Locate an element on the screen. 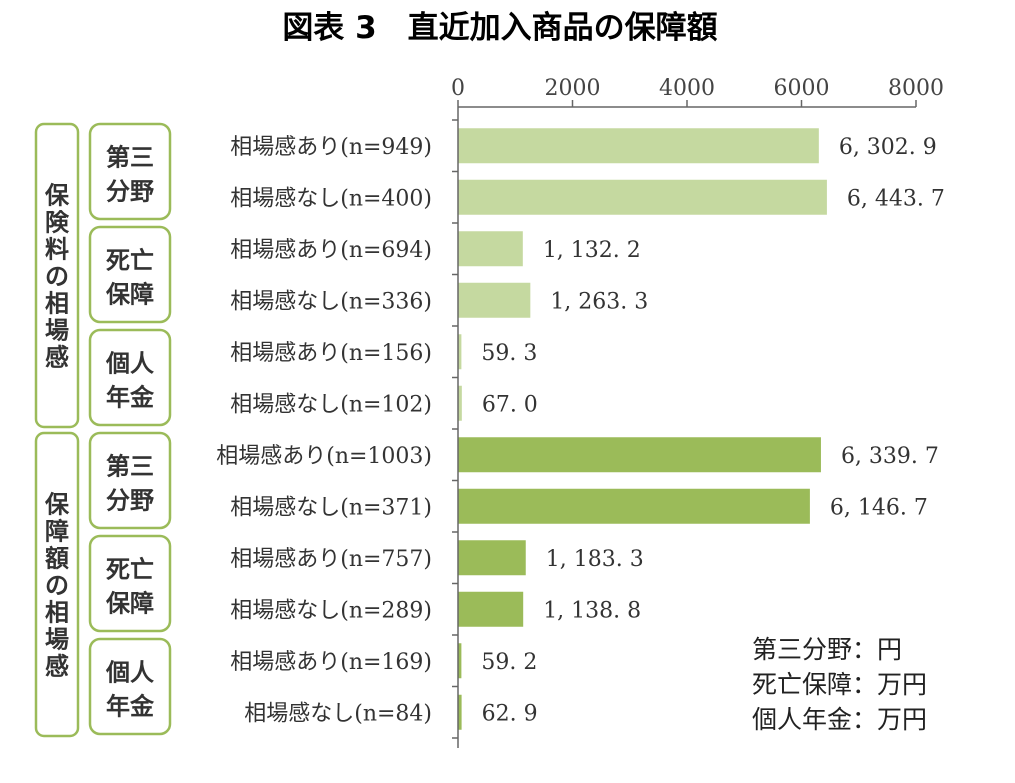 The height and width of the screenshot is (783, 1015). unit-label-death-benefit: 死亡保障：万円 is located at coordinates (840, 684).